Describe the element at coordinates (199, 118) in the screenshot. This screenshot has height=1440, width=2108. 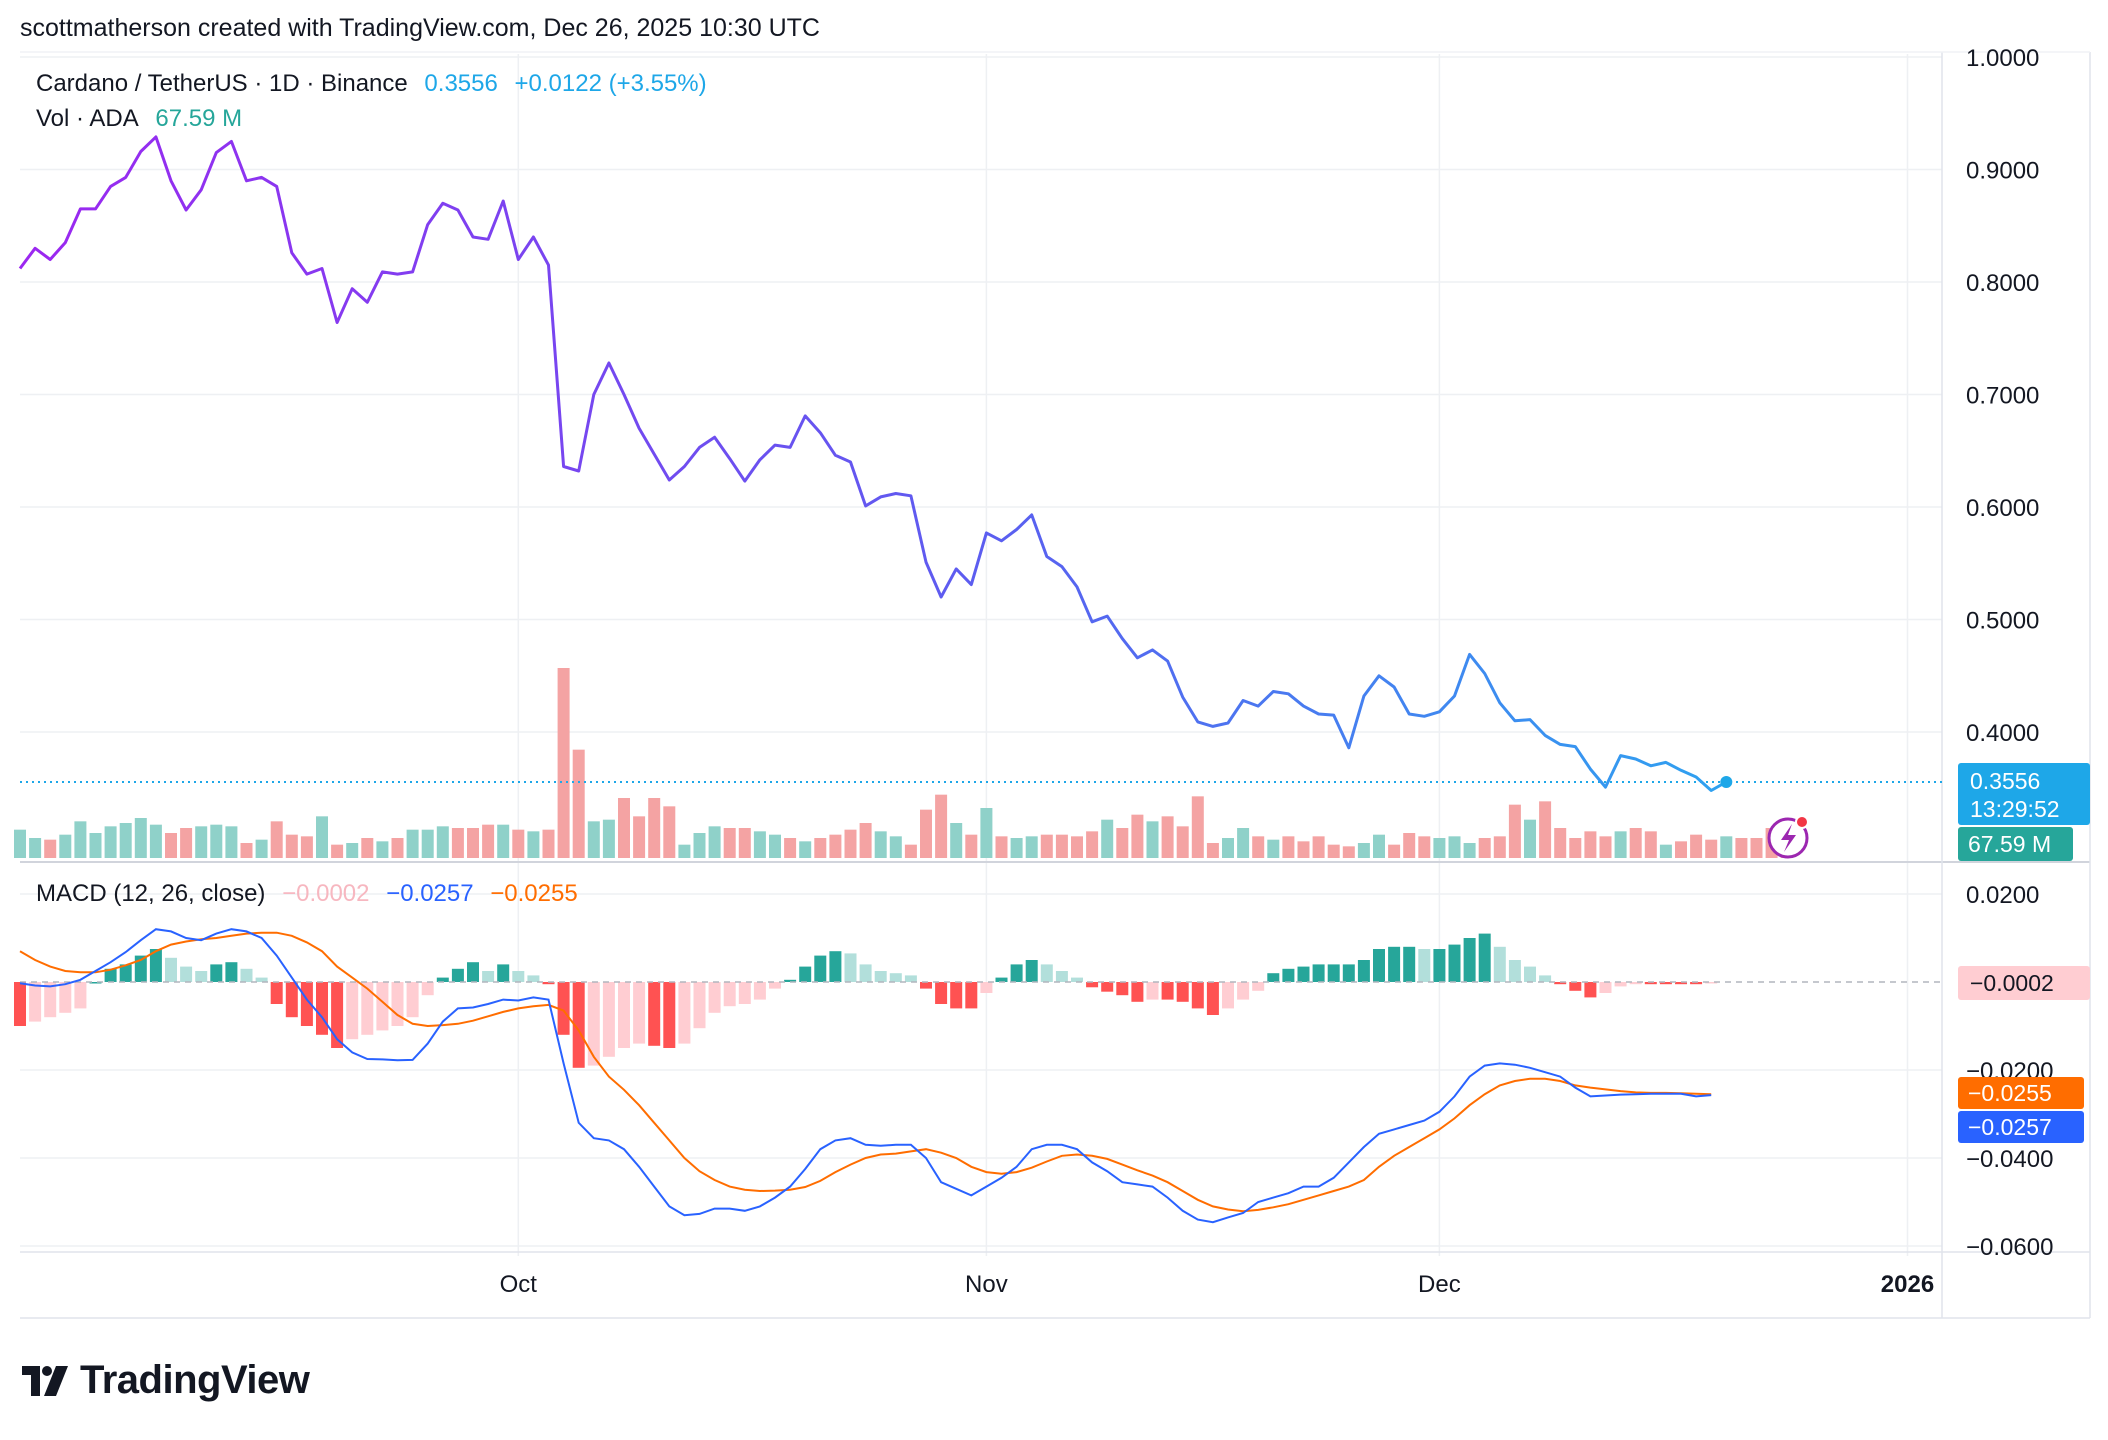
I see `volume-value: 67.59 M` at that location.